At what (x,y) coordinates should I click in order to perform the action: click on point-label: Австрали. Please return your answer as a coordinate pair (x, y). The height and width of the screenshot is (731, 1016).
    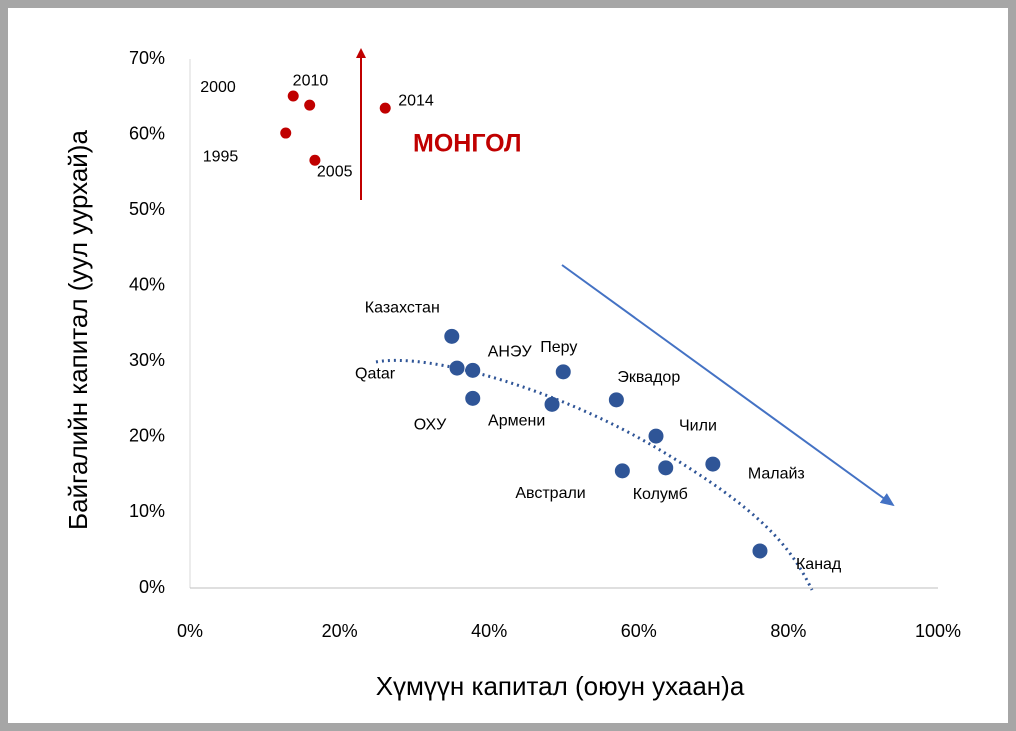
    Looking at the image, I should click on (550, 493).